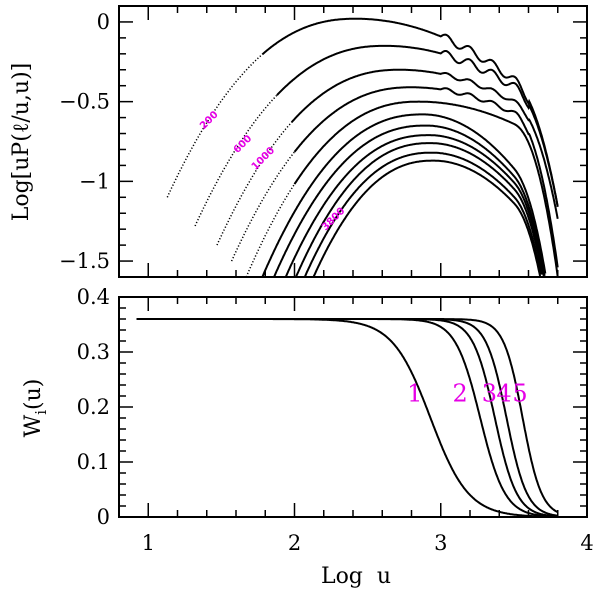 The height and width of the screenshot is (592, 600). What do you see at coordinates (294, 543) in the screenshot?
I see `x-tick-label: 2` at bounding box center [294, 543].